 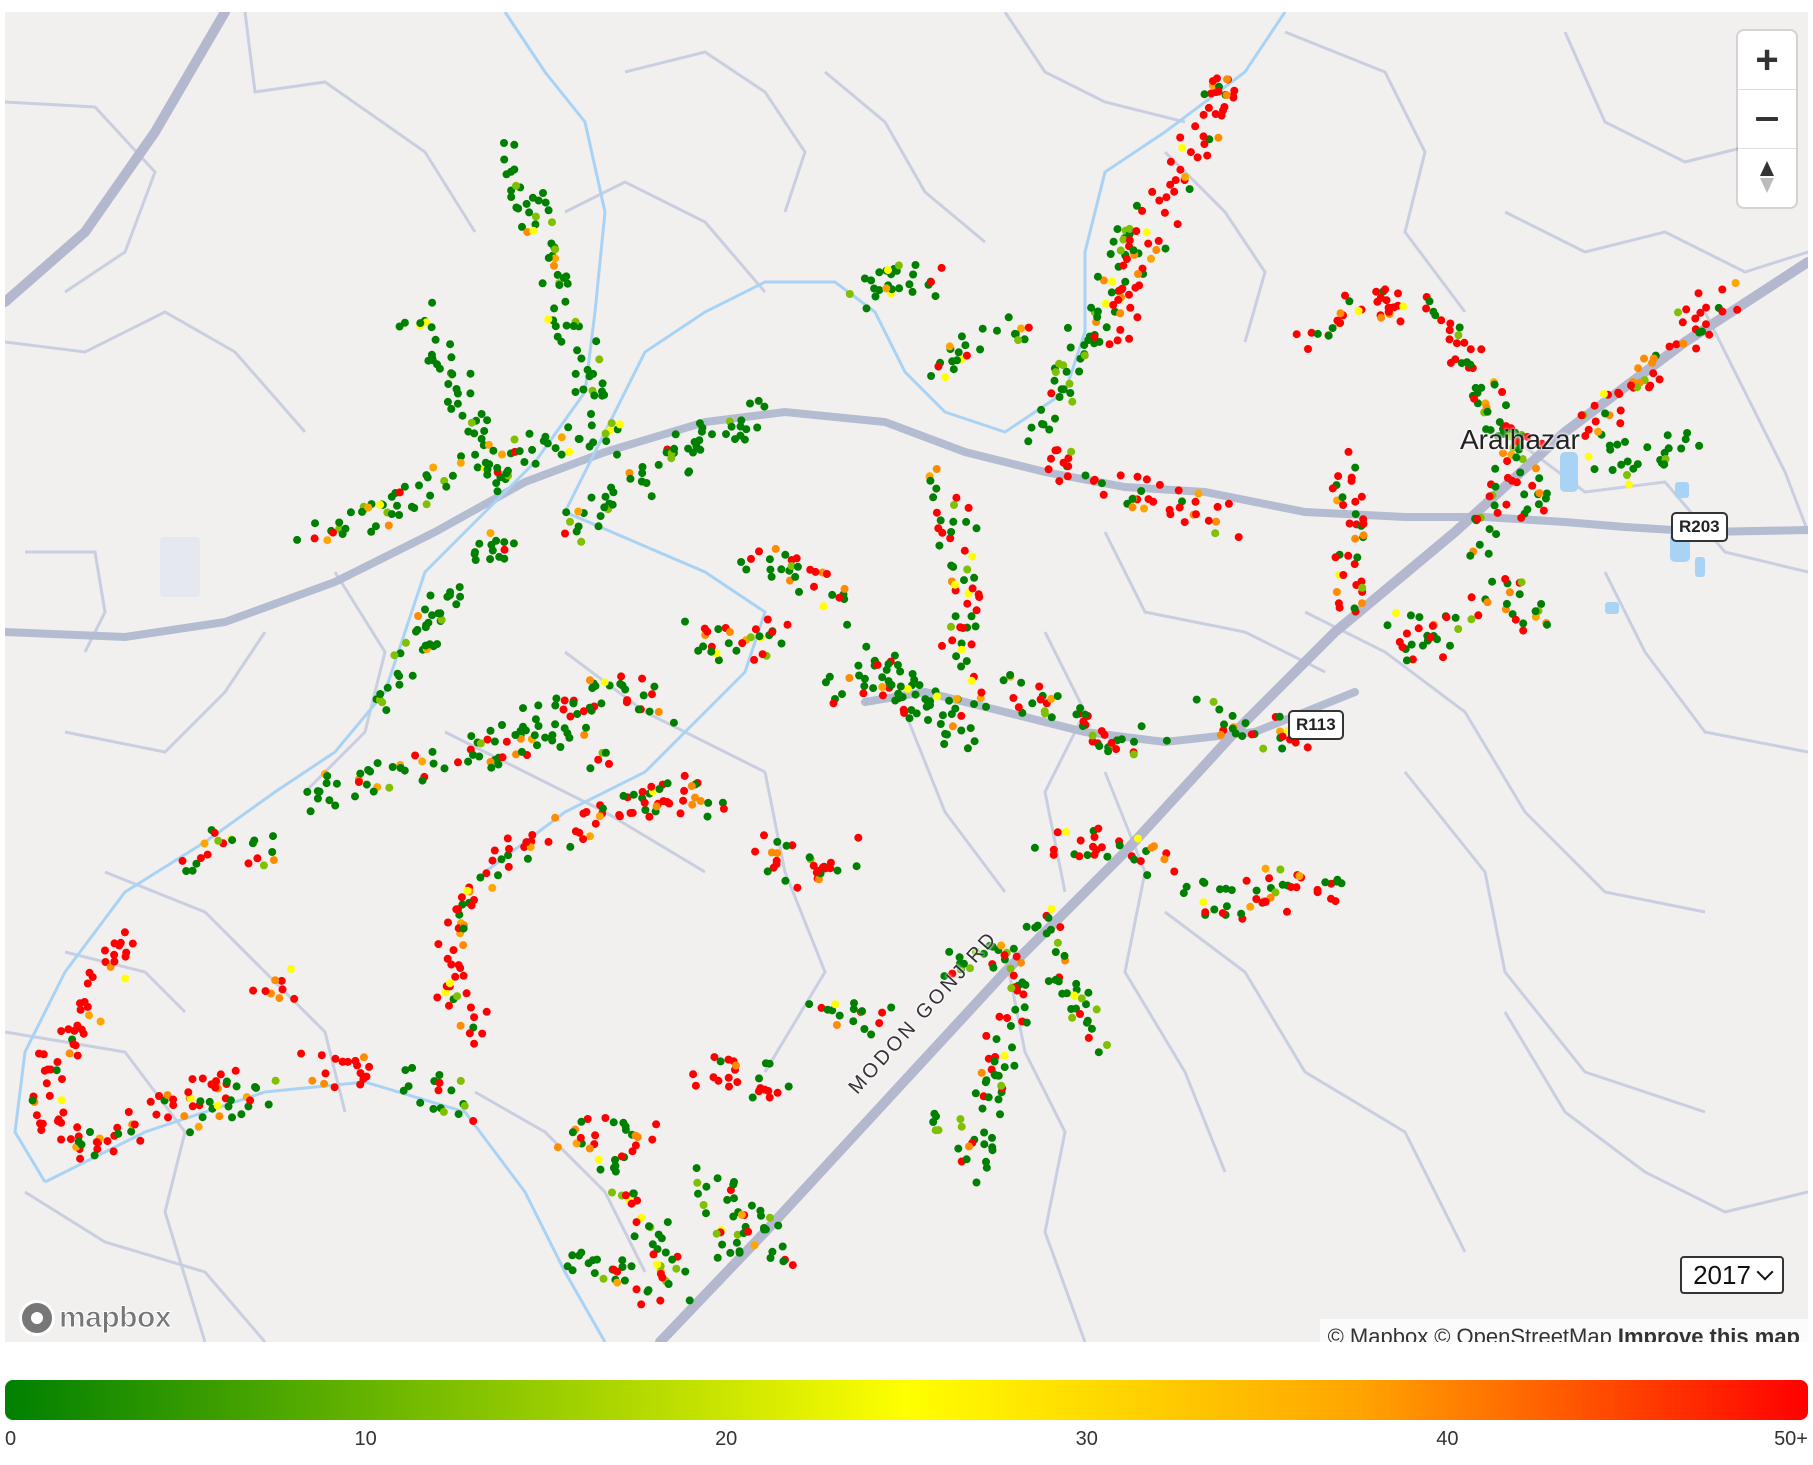 I want to click on mapbox-logo: mapbox, so click(x=95, y=1318).